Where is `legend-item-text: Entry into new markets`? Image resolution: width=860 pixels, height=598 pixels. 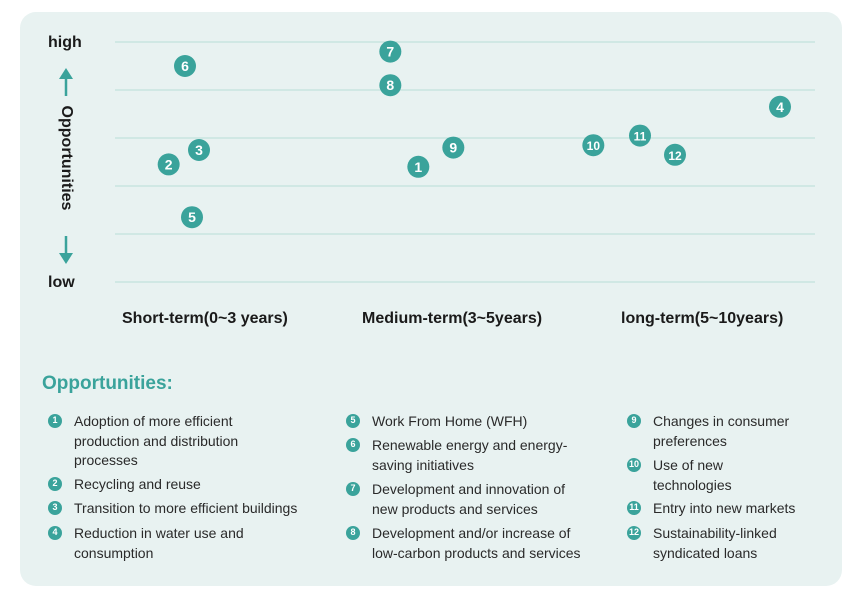
legend-item-text: Entry into new markets is located at coordinates (724, 508).